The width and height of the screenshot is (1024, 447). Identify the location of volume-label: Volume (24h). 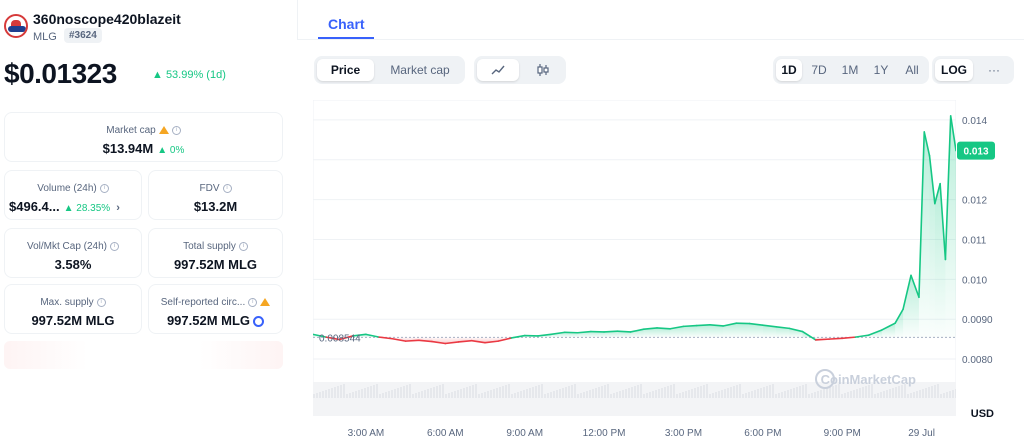
(67, 188).